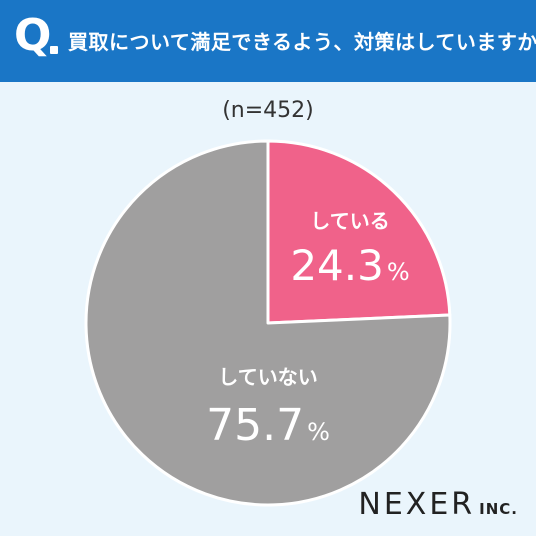 The height and width of the screenshot is (536, 536). Describe the element at coordinates (267, 377) in the screenshot. I see `slice-label-2: していない` at that location.